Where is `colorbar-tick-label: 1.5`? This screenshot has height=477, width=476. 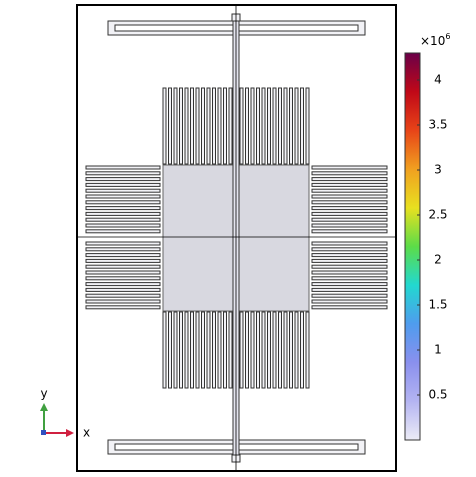
colorbar-tick-label: 1.5 is located at coordinates (437, 305).